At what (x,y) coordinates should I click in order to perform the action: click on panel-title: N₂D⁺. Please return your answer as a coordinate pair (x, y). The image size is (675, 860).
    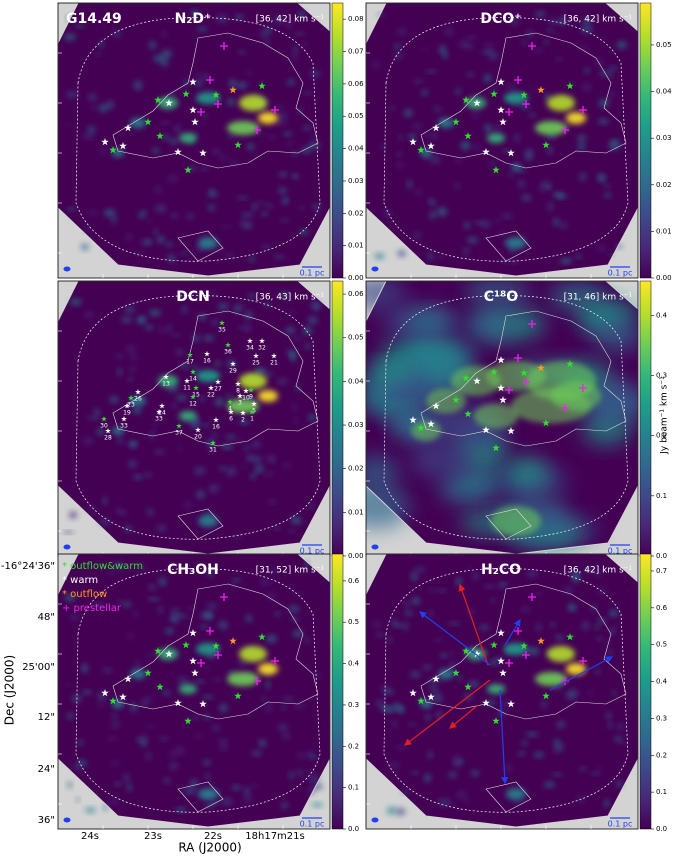
    Looking at the image, I should click on (193, 19).